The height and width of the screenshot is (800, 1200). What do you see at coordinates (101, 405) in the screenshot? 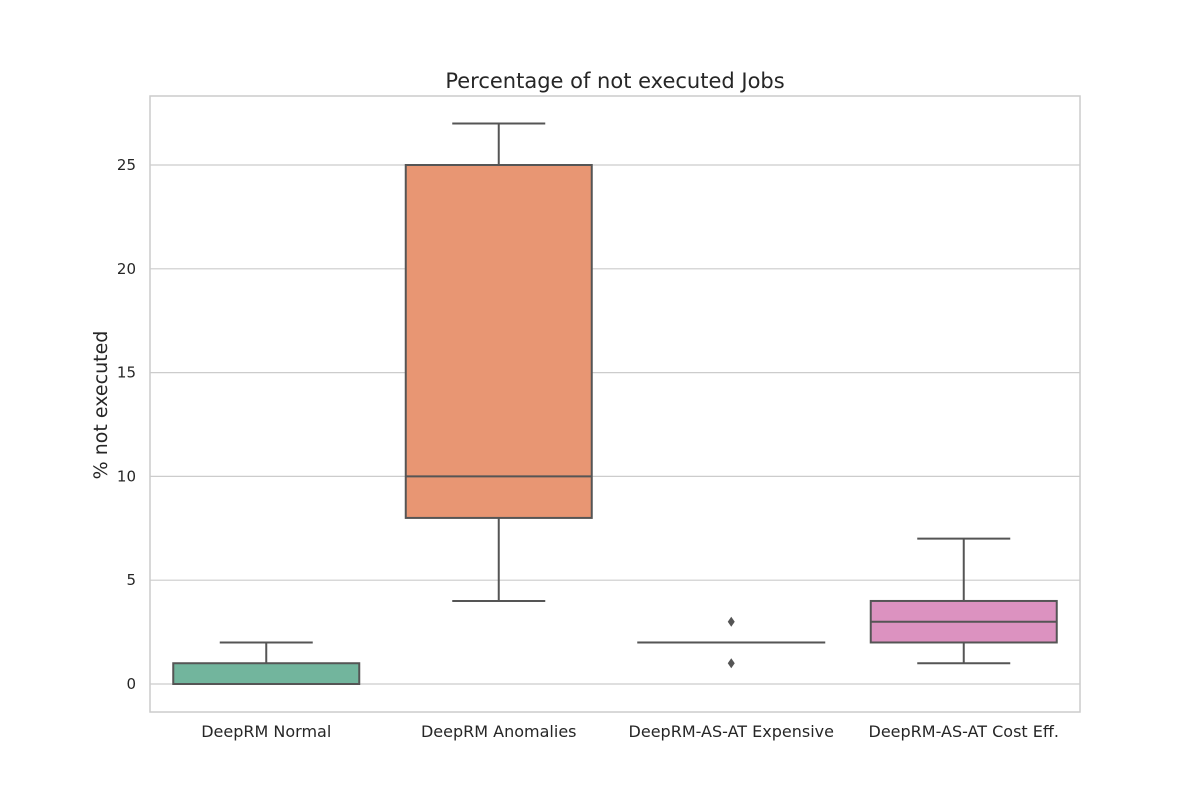
I see `y-axis-label: % not executed` at bounding box center [101, 405].